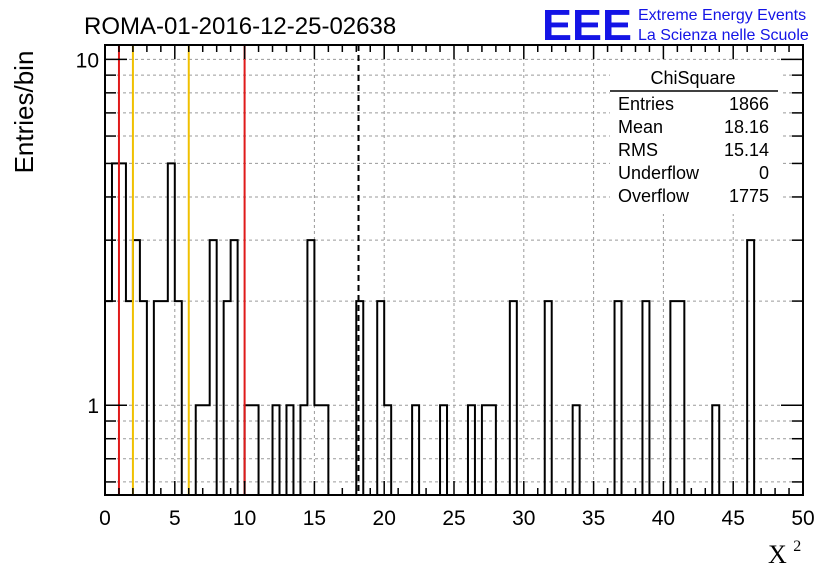 The height and width of the screenshot is (572, 836). Describe the element at coordinates (723, 35) in the screenshot. I see `logo-line-2: La Scienza nelle Scuole` at that location.